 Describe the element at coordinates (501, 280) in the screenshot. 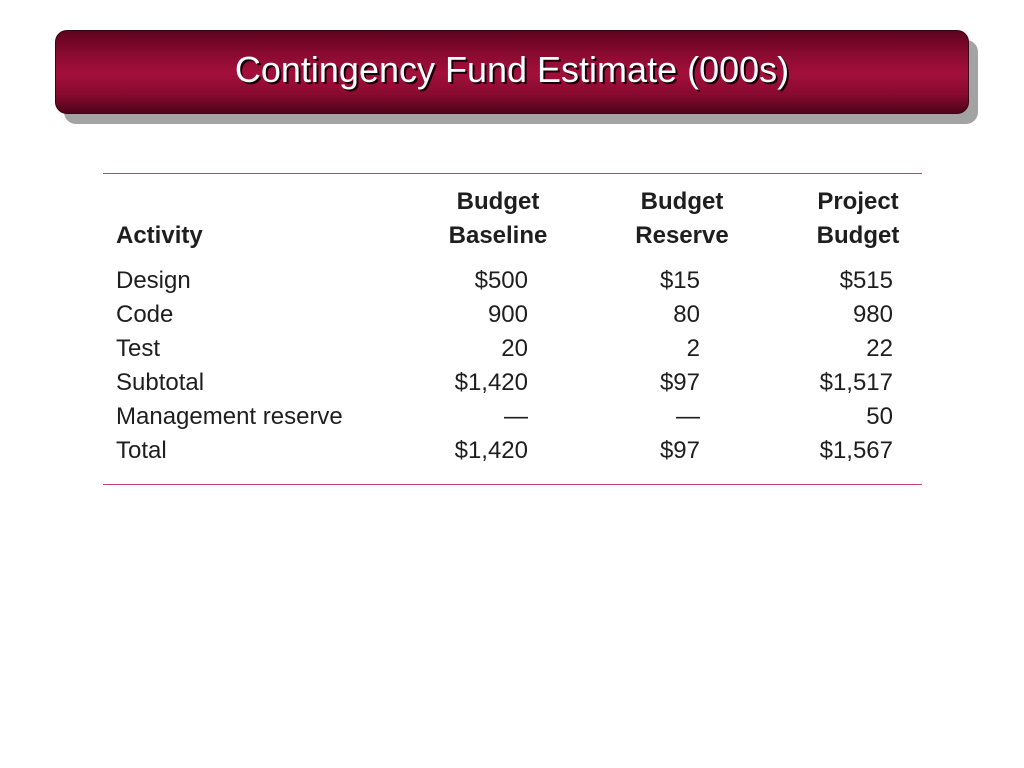

I see `row-design-baseline: $500` at that location.